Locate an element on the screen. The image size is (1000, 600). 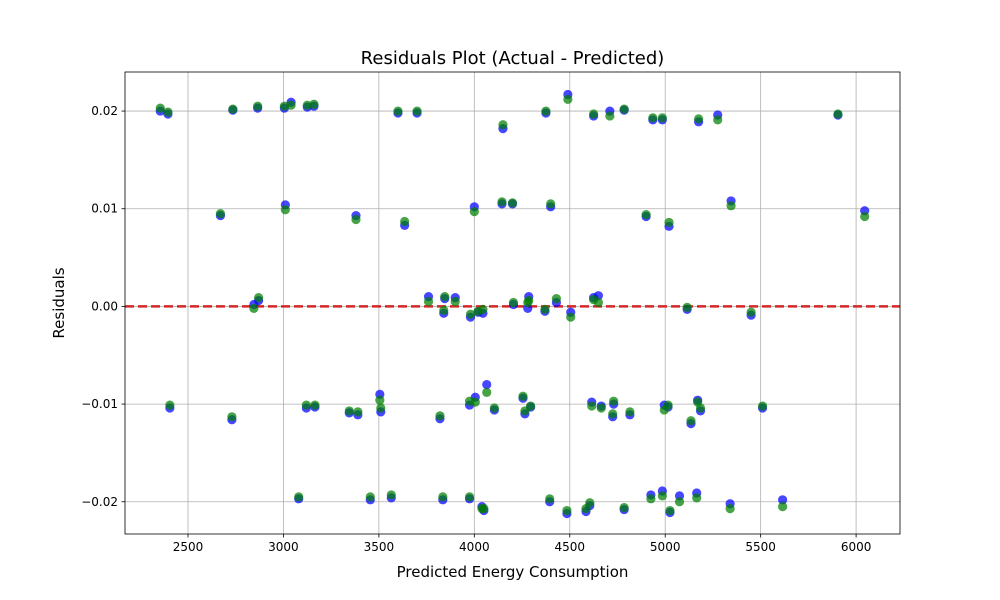
y-tick-label: 0.00 is located at coordinates (104, 306).